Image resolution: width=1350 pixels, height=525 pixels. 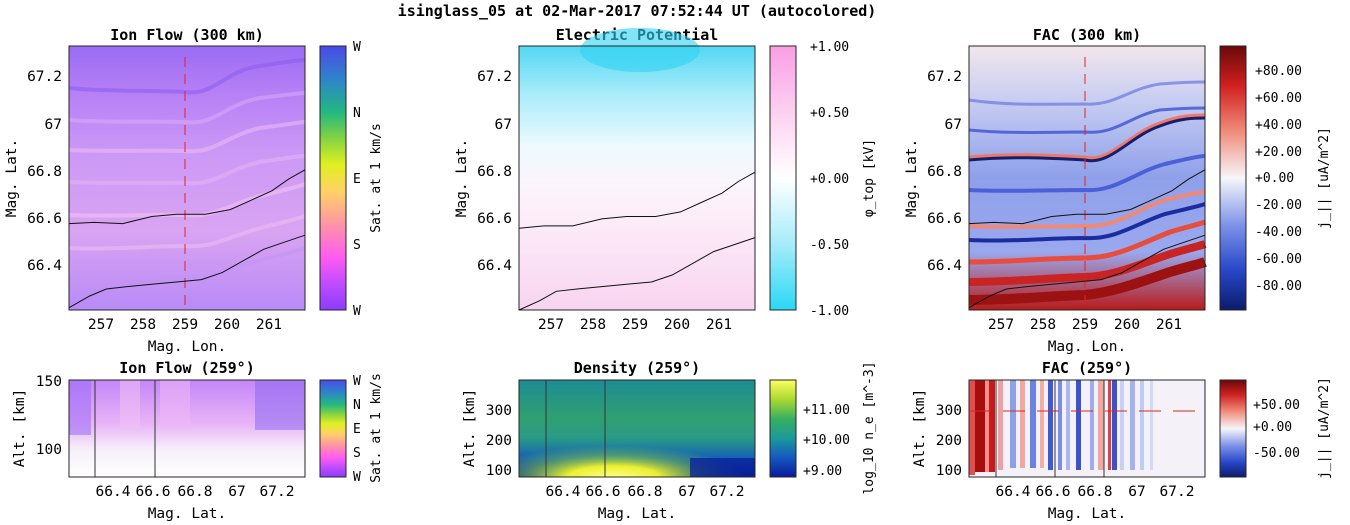 I want to click on colorbar: +50.00 +0.00 -50.00 j_|| [uA/m^2], so click(x=1275, y=428).